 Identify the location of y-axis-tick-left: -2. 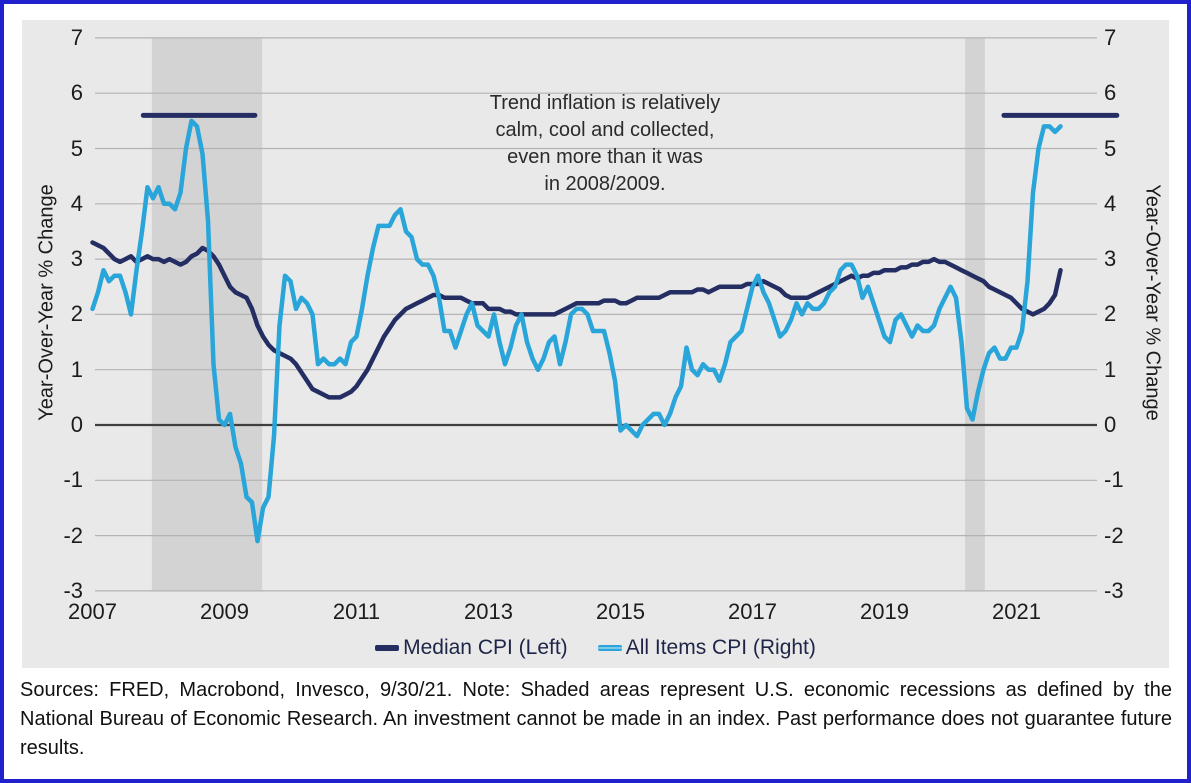
(73, 535).